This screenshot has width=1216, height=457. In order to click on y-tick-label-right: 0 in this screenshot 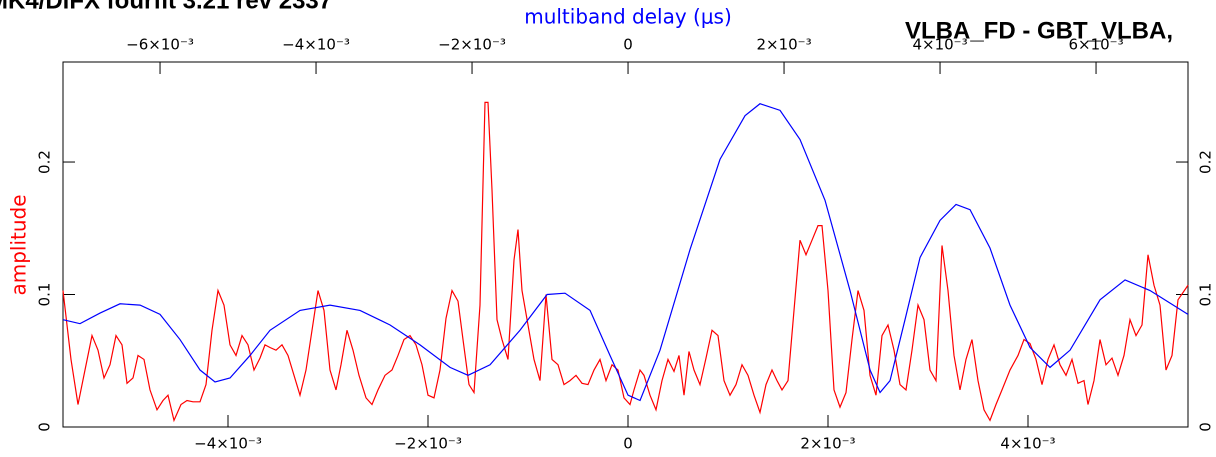, I will do `click(1206, 427)`.